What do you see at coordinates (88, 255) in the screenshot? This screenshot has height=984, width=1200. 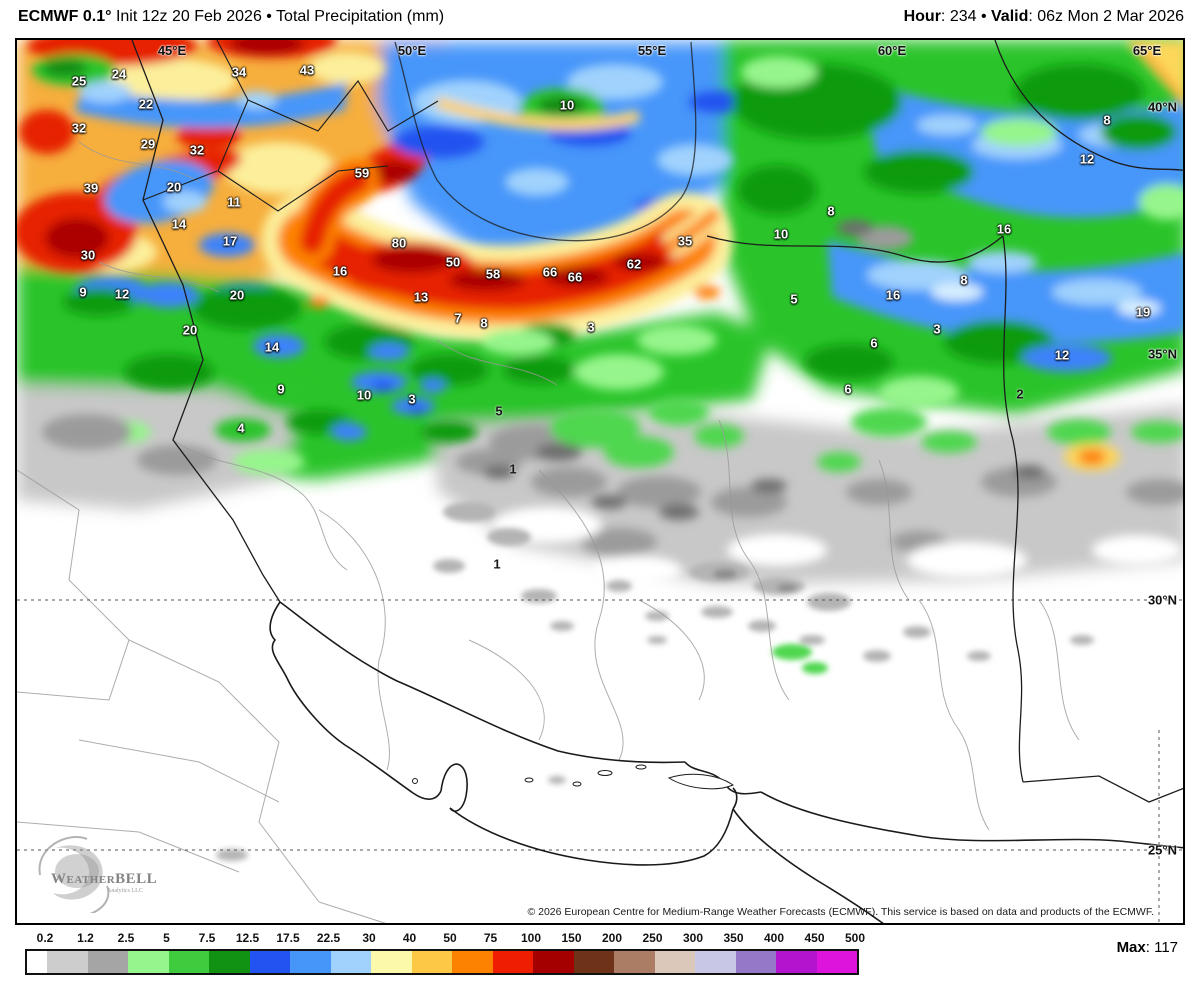 I see `precip-value-label: 30` at bounding box center [88, 255].